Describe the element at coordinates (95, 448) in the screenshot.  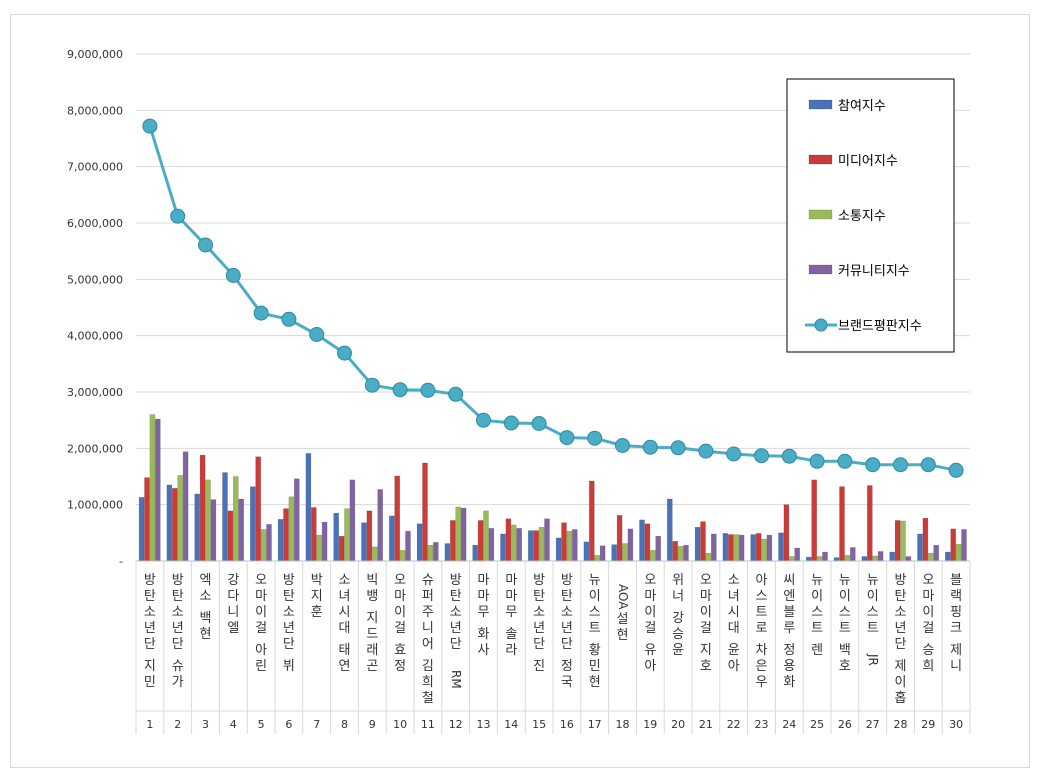
I see `y-tick-label: 2,000,000` at that location.